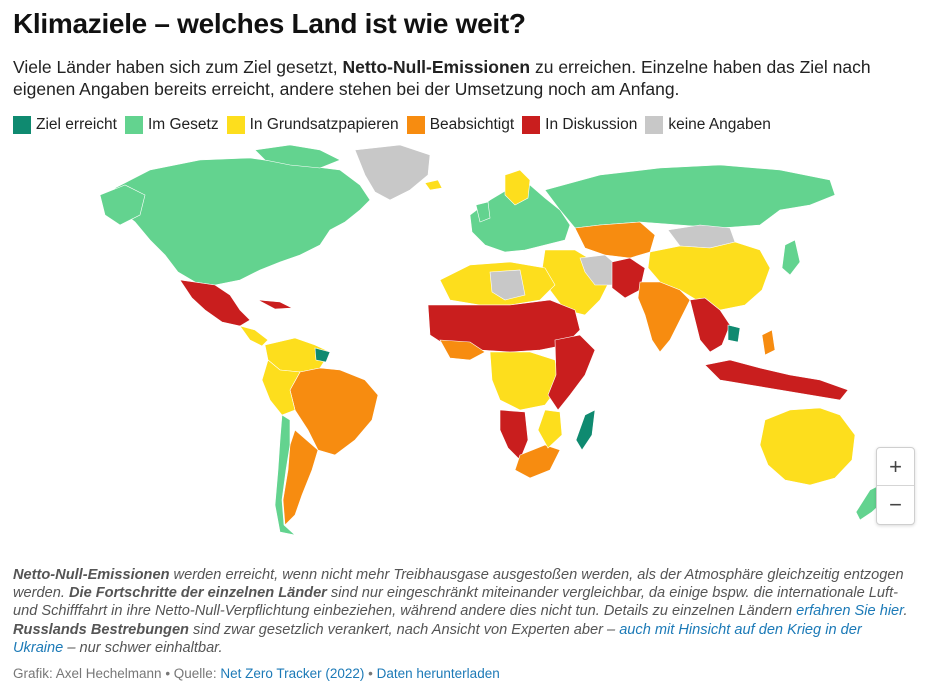 The width and height of the screenshot is (925, 691). Describe the element at coordinates (300, 477) in the screenshot. I see `region-argentina` at that location.